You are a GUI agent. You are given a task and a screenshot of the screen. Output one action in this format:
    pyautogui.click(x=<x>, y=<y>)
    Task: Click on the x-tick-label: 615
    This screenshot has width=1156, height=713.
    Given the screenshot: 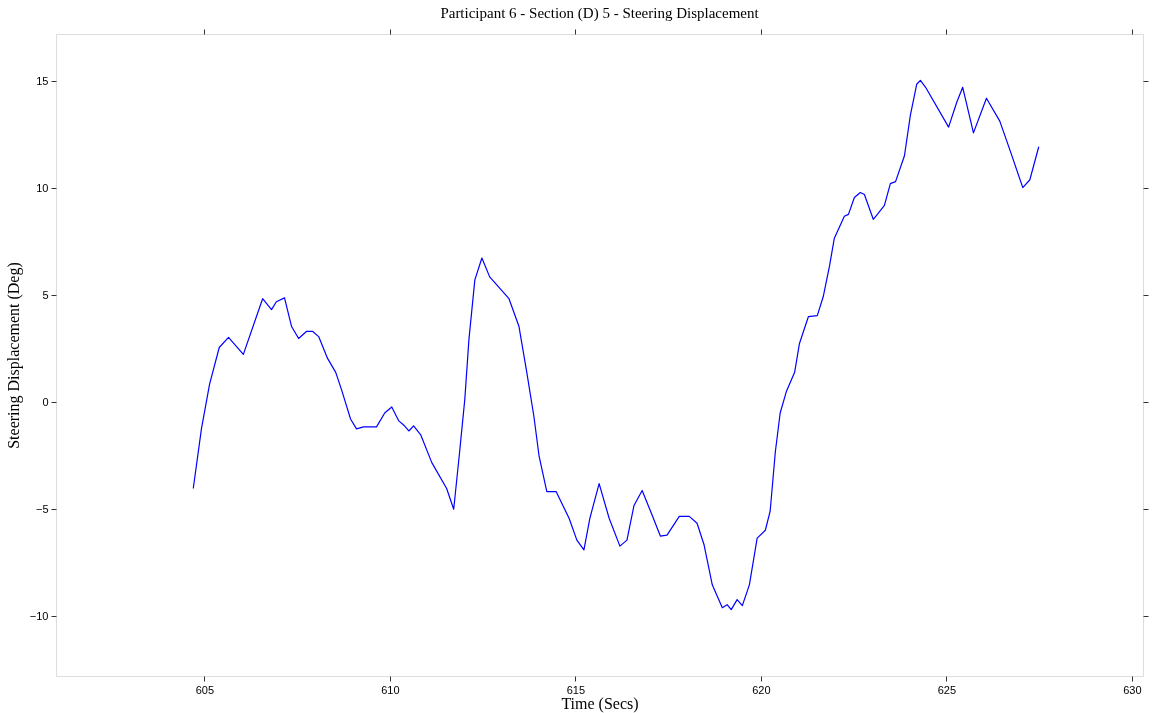 What is the action you would take?
    pyautogui.click(x=576, y=689)
    